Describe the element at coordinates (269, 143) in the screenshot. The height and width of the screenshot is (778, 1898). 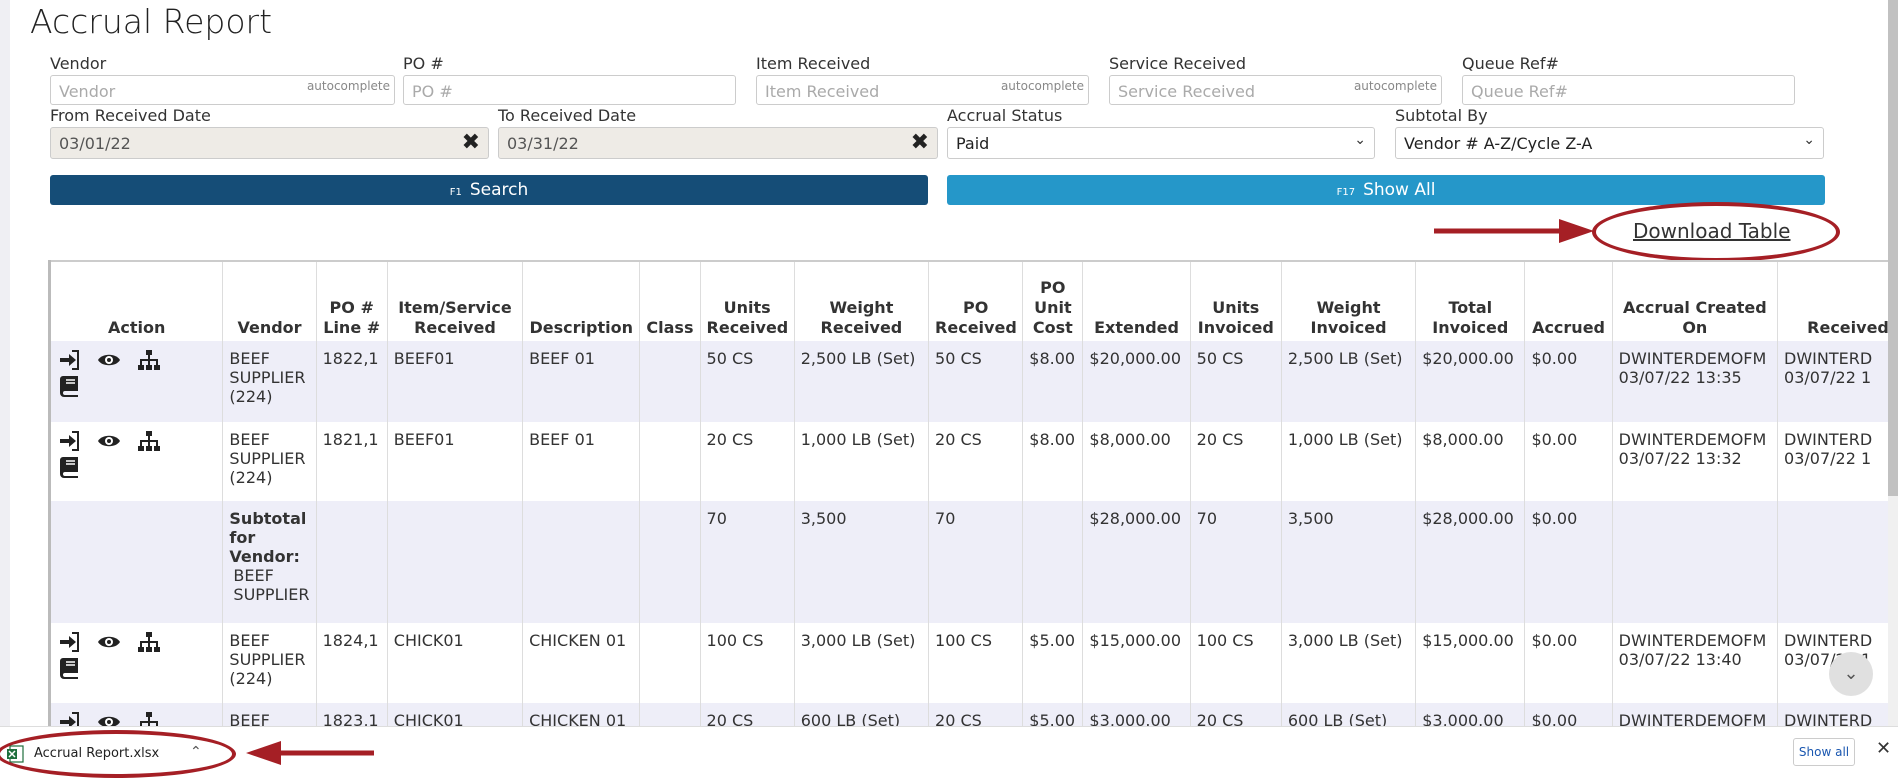
I see `from-date-input: 03/01/22 ✖` at that location.